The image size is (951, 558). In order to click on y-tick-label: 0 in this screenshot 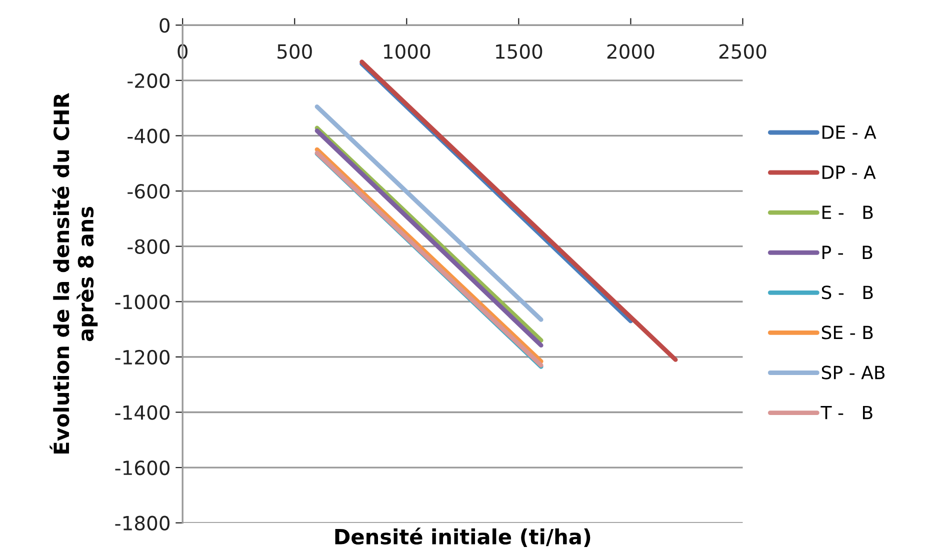, I will do `click(165, 25)`.